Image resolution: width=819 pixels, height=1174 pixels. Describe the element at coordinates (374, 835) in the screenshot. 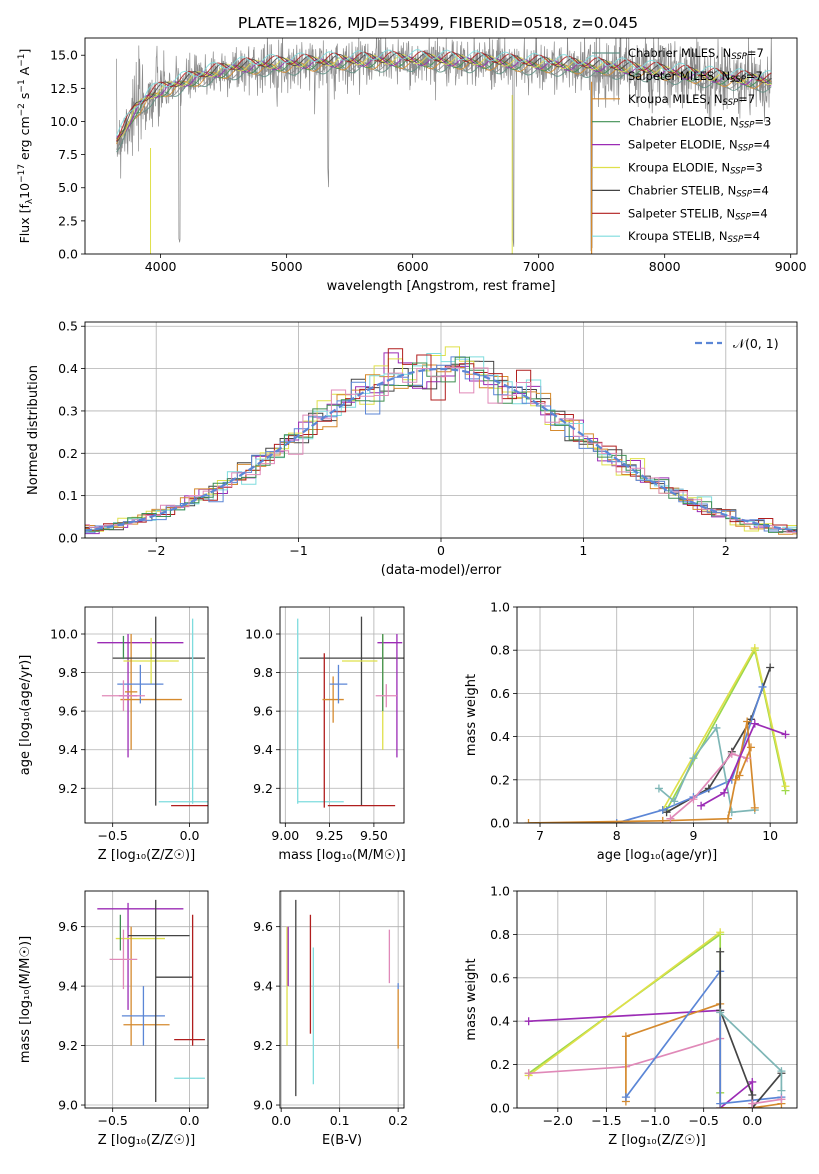

I see `x-tick-label: 9.50` at that location.